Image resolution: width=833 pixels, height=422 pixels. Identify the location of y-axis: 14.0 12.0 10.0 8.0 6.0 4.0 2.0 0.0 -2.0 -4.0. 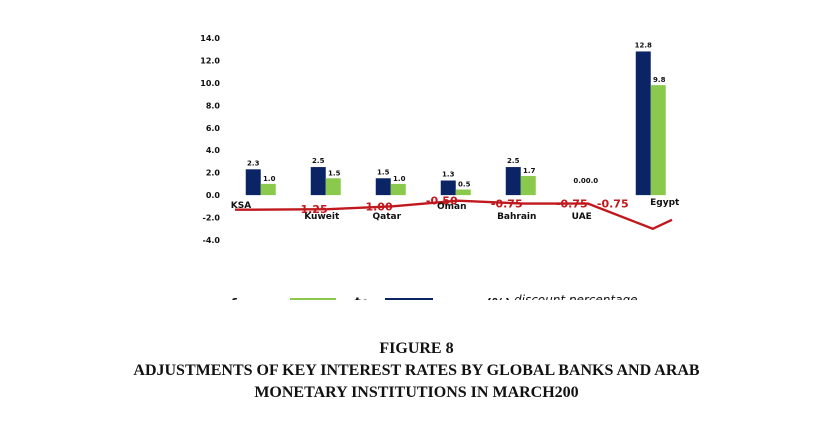
(210, 139).